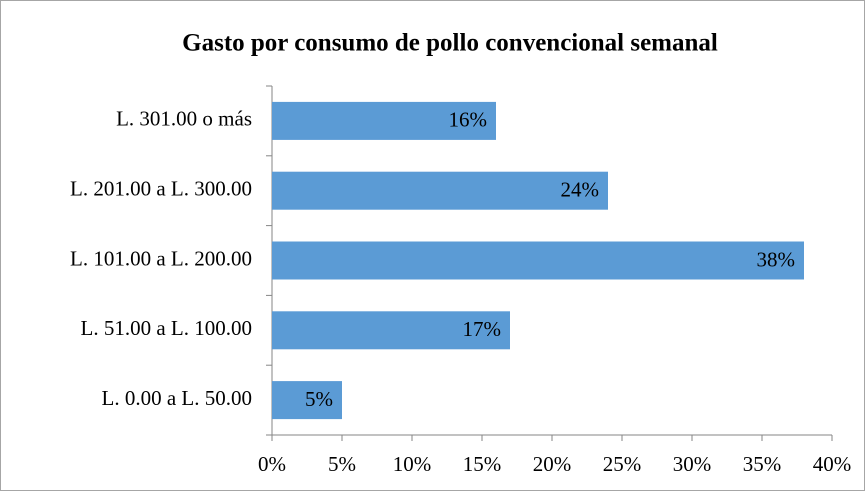 The height and width of the screenshot is (491, 865). What do you see at coordinates (776, 259) in the screenshot?
I see `data-label: 38%` at bounding box center [776, 259].